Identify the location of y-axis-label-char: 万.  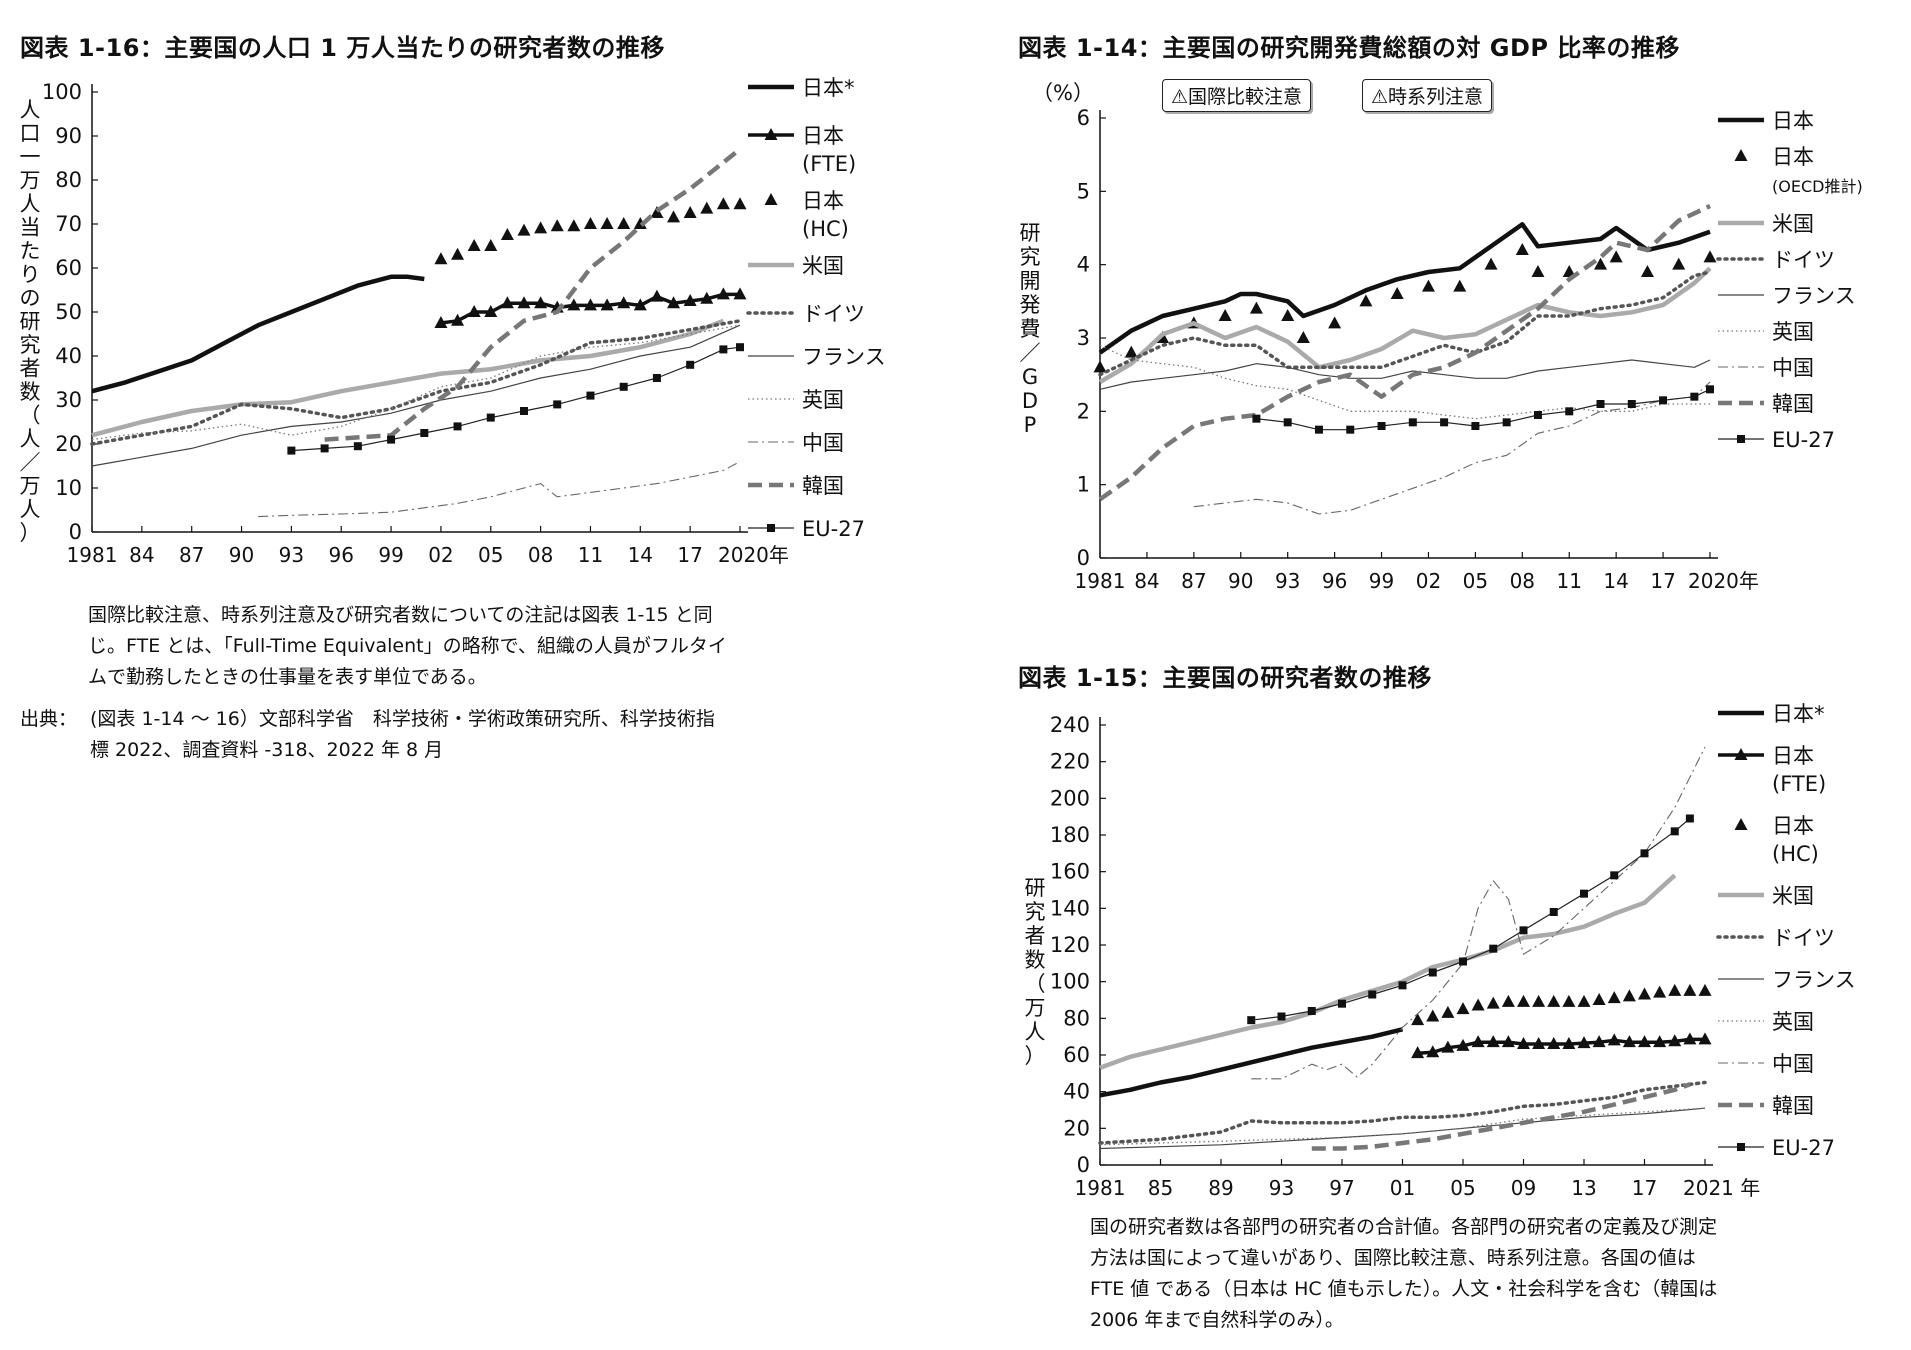
(30, 181).